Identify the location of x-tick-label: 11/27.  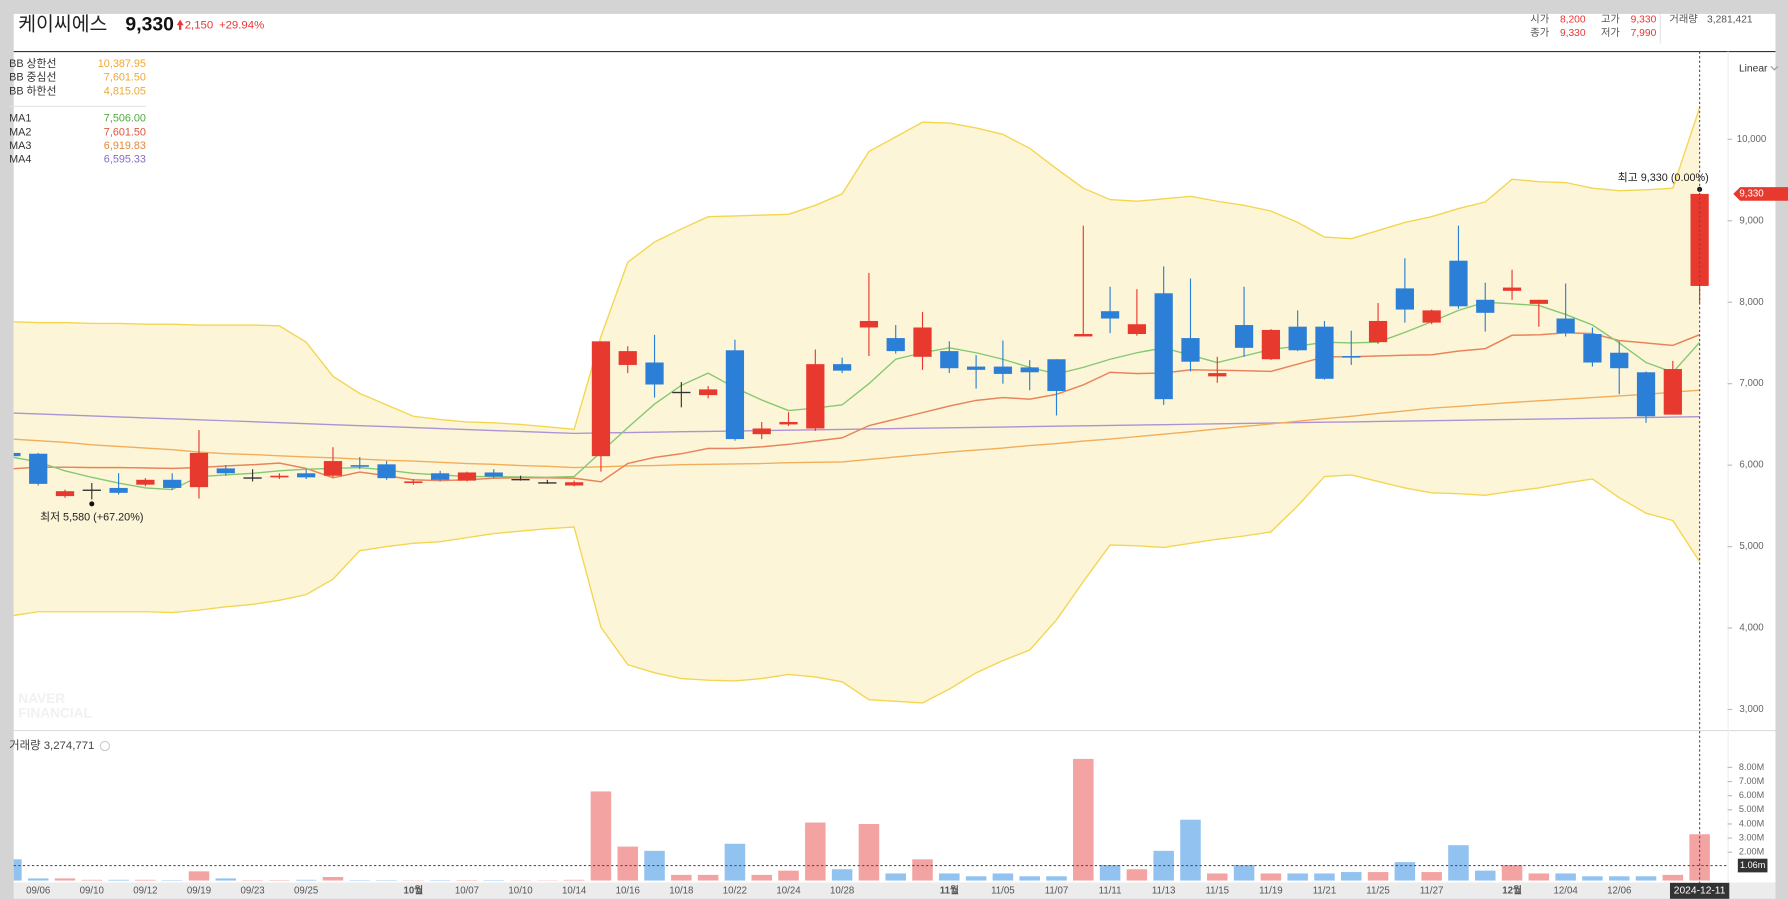
(1432, 890).